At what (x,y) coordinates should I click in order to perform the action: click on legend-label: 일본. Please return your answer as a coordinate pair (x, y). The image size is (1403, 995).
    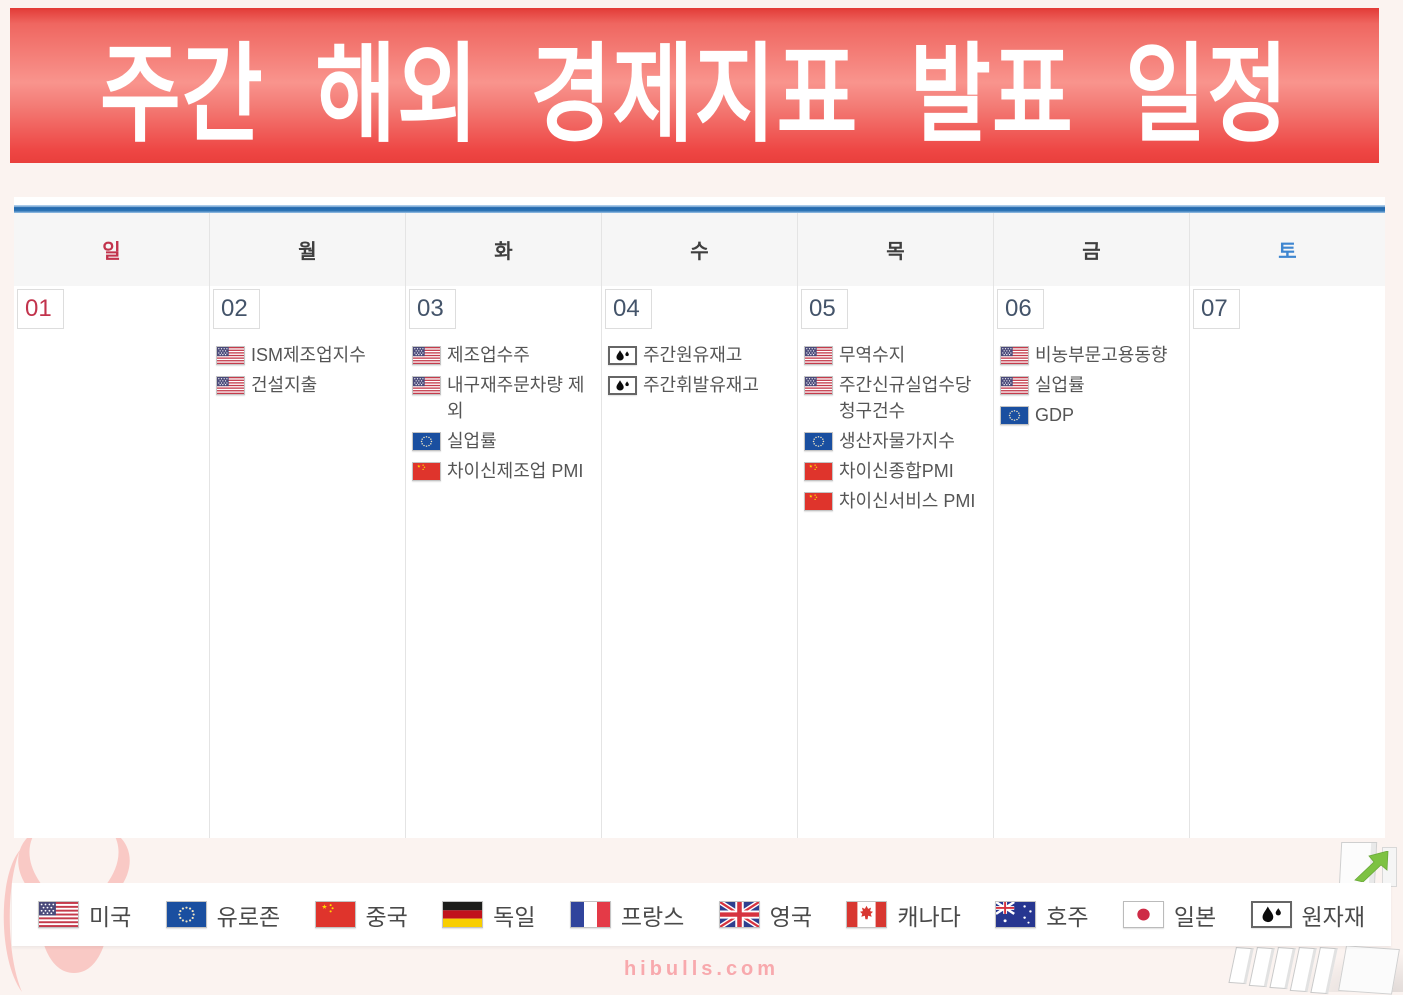
    Looking at the image, I should click on (1195, 916).